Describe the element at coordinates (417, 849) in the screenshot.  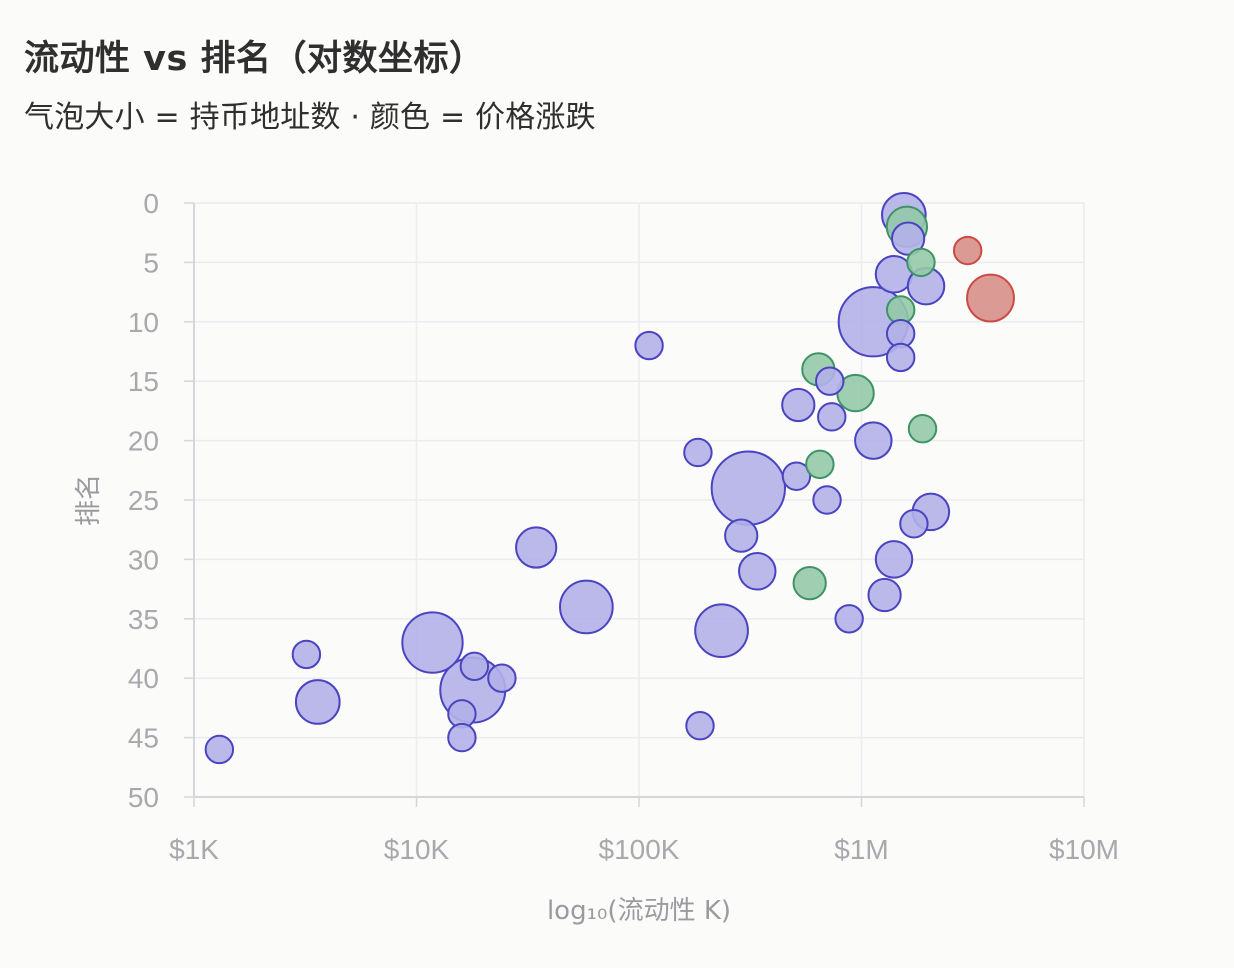
I see `x-tick-label: $10K` at that location.